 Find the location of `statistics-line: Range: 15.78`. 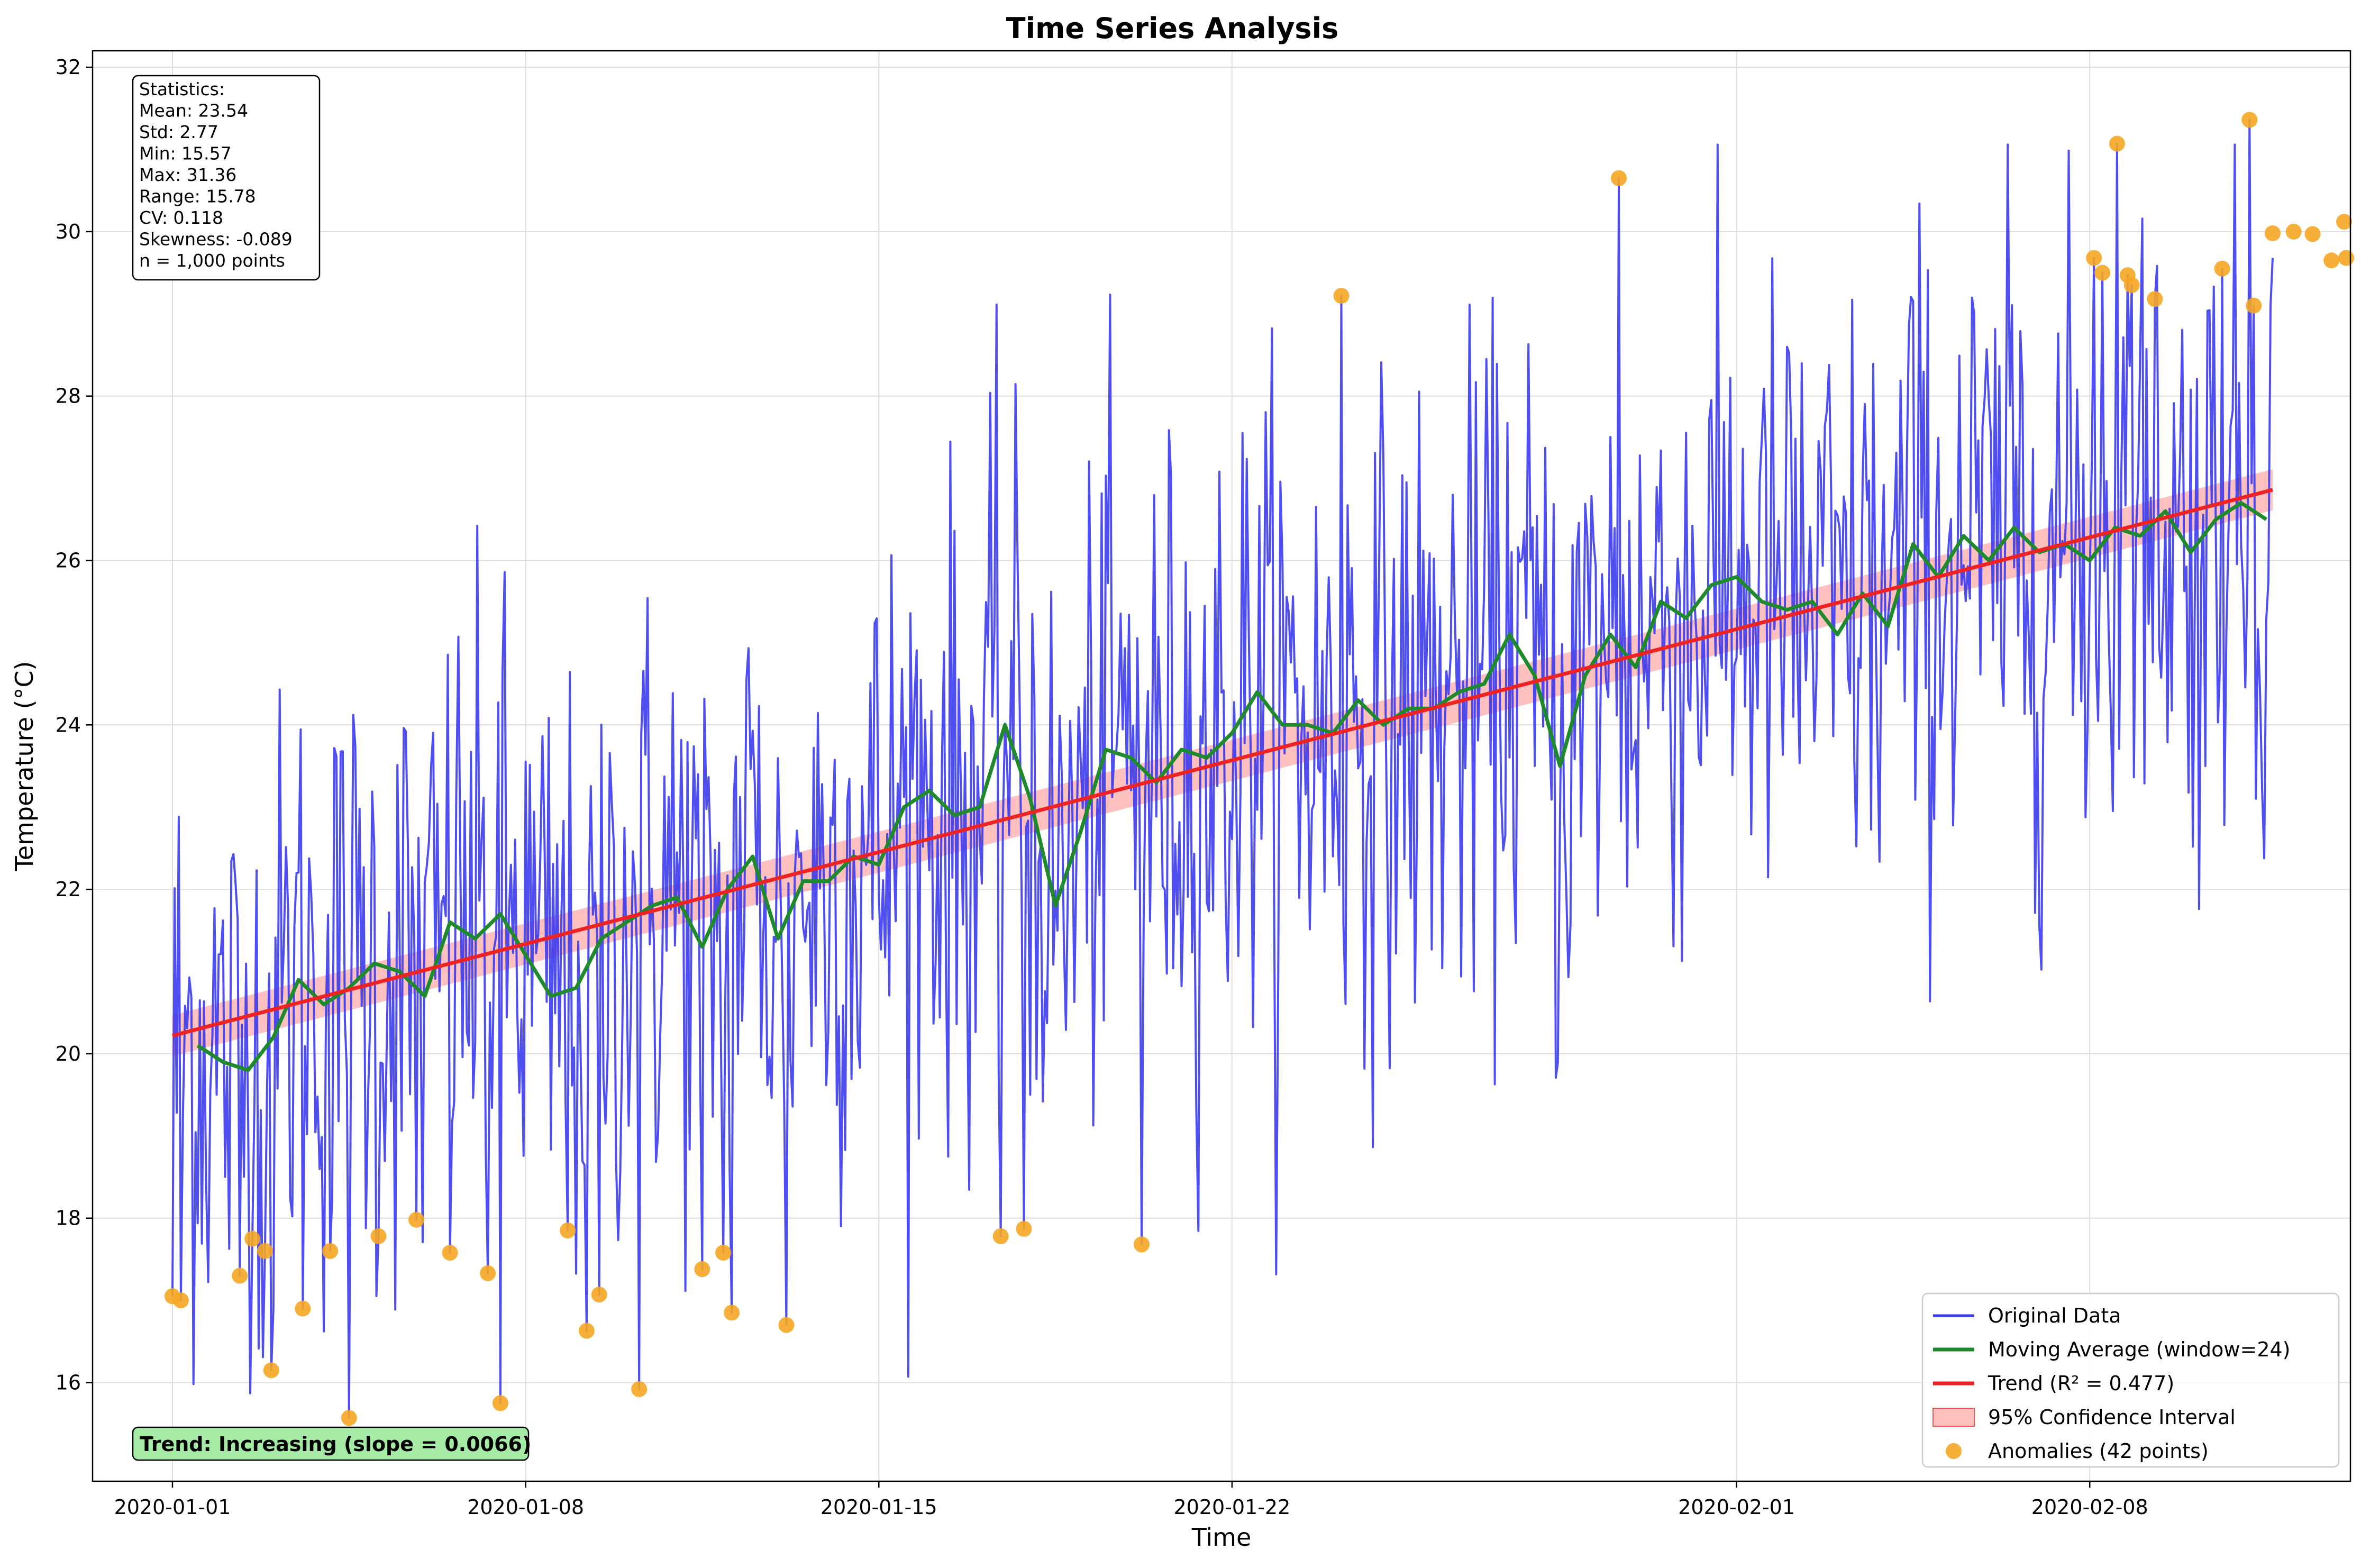

statistics-line: Range: 15.78 is located at coordinates (197, 196).